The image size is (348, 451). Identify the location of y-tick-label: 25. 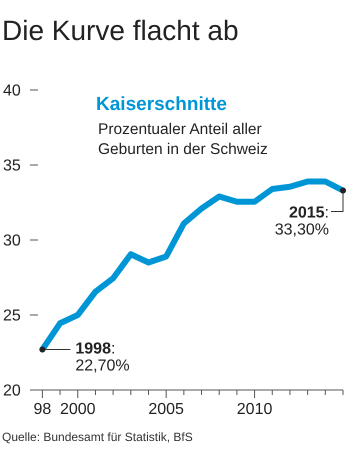
(12, 316).